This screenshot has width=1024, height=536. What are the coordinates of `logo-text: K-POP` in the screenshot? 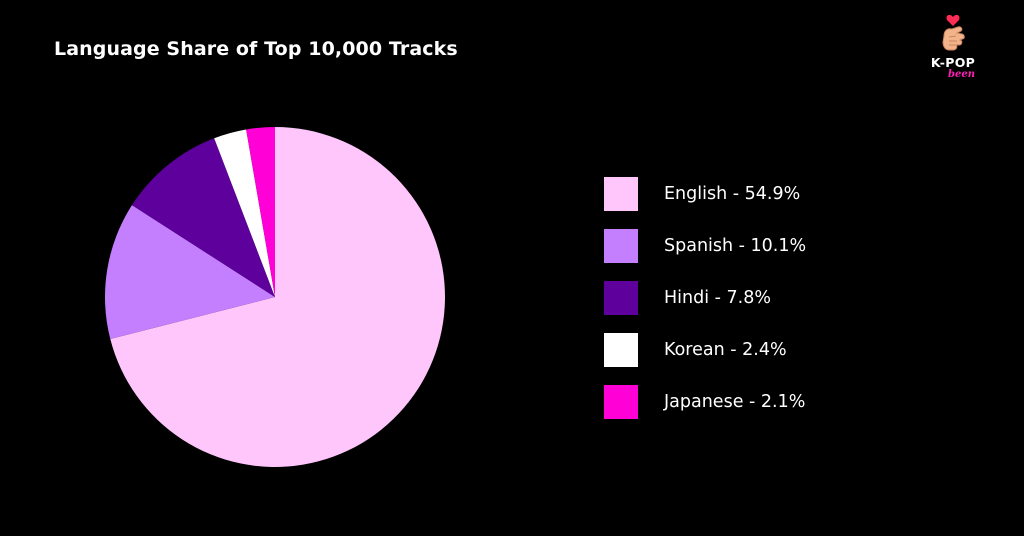 It's located at (953, 62).